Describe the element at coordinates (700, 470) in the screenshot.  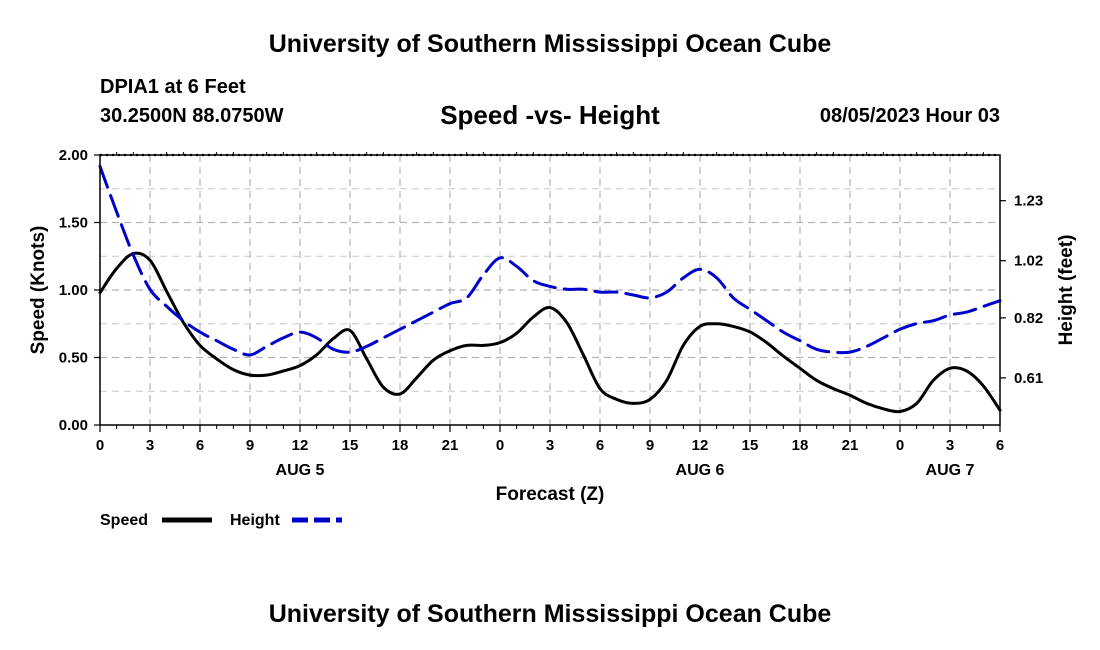
I see `day-label: AUG 6` at that location.